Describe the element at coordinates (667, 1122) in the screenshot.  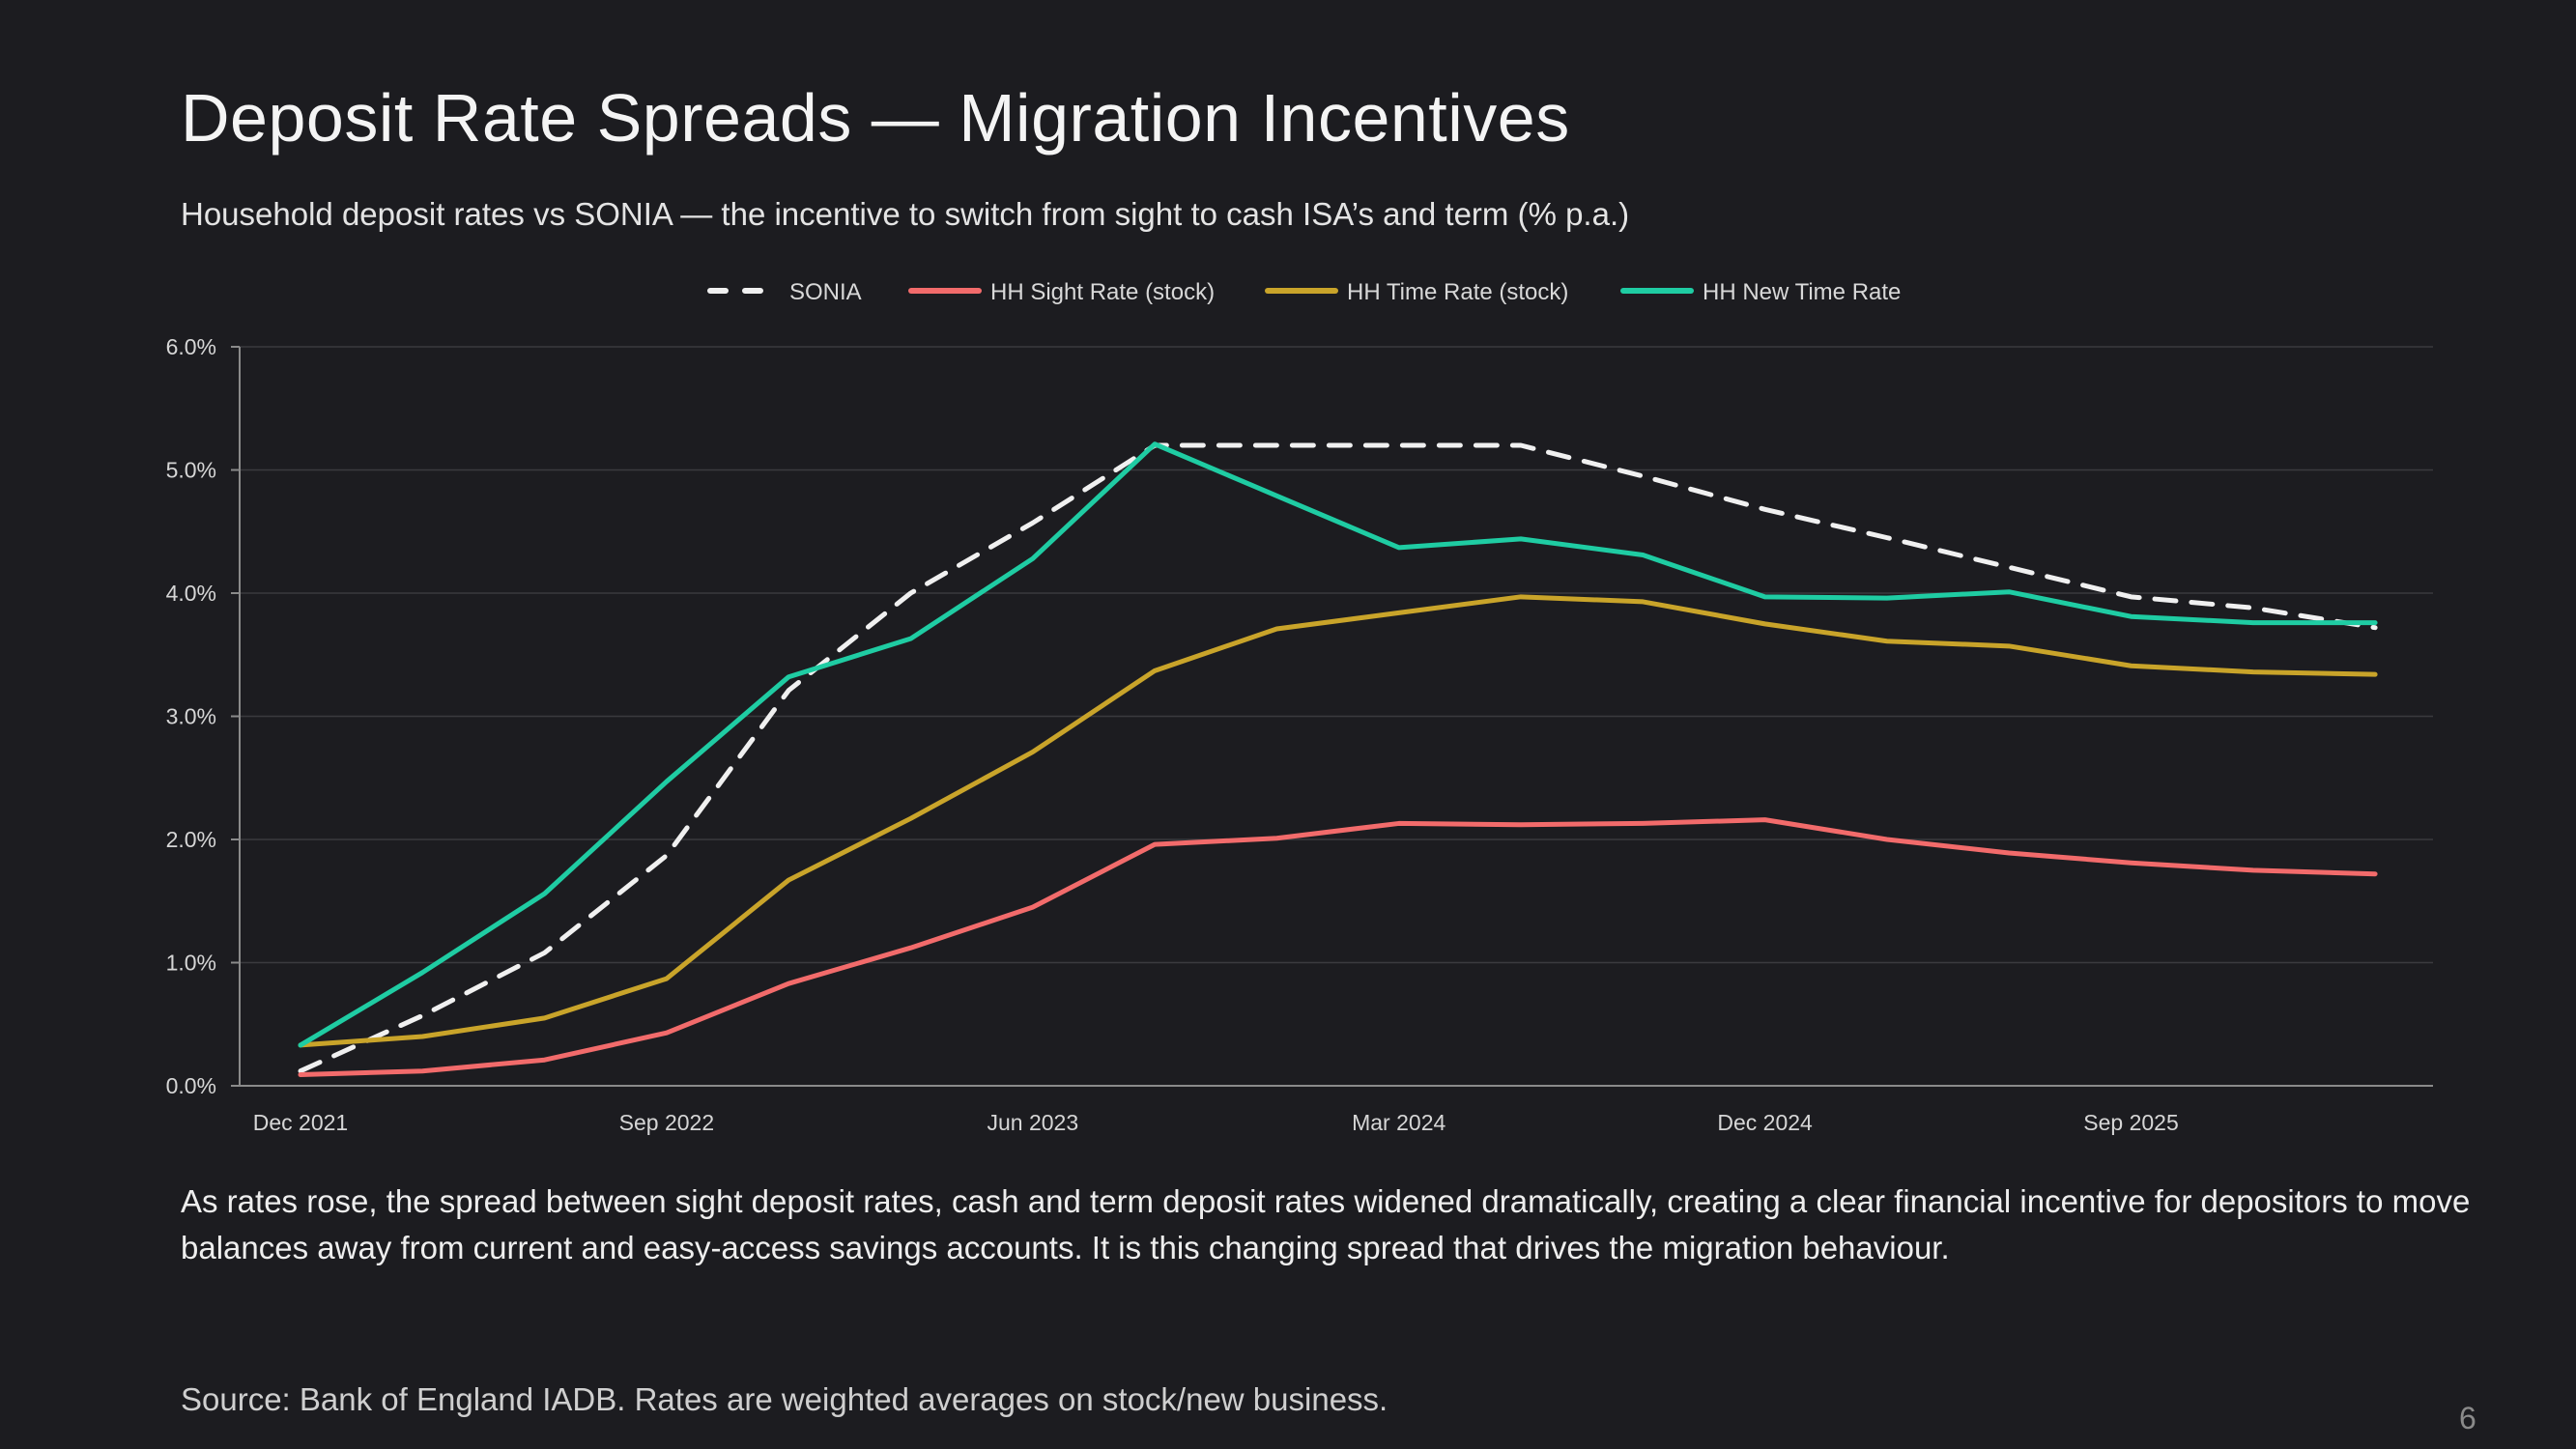
I see `x-tick-label: Sep 2022` at that location.